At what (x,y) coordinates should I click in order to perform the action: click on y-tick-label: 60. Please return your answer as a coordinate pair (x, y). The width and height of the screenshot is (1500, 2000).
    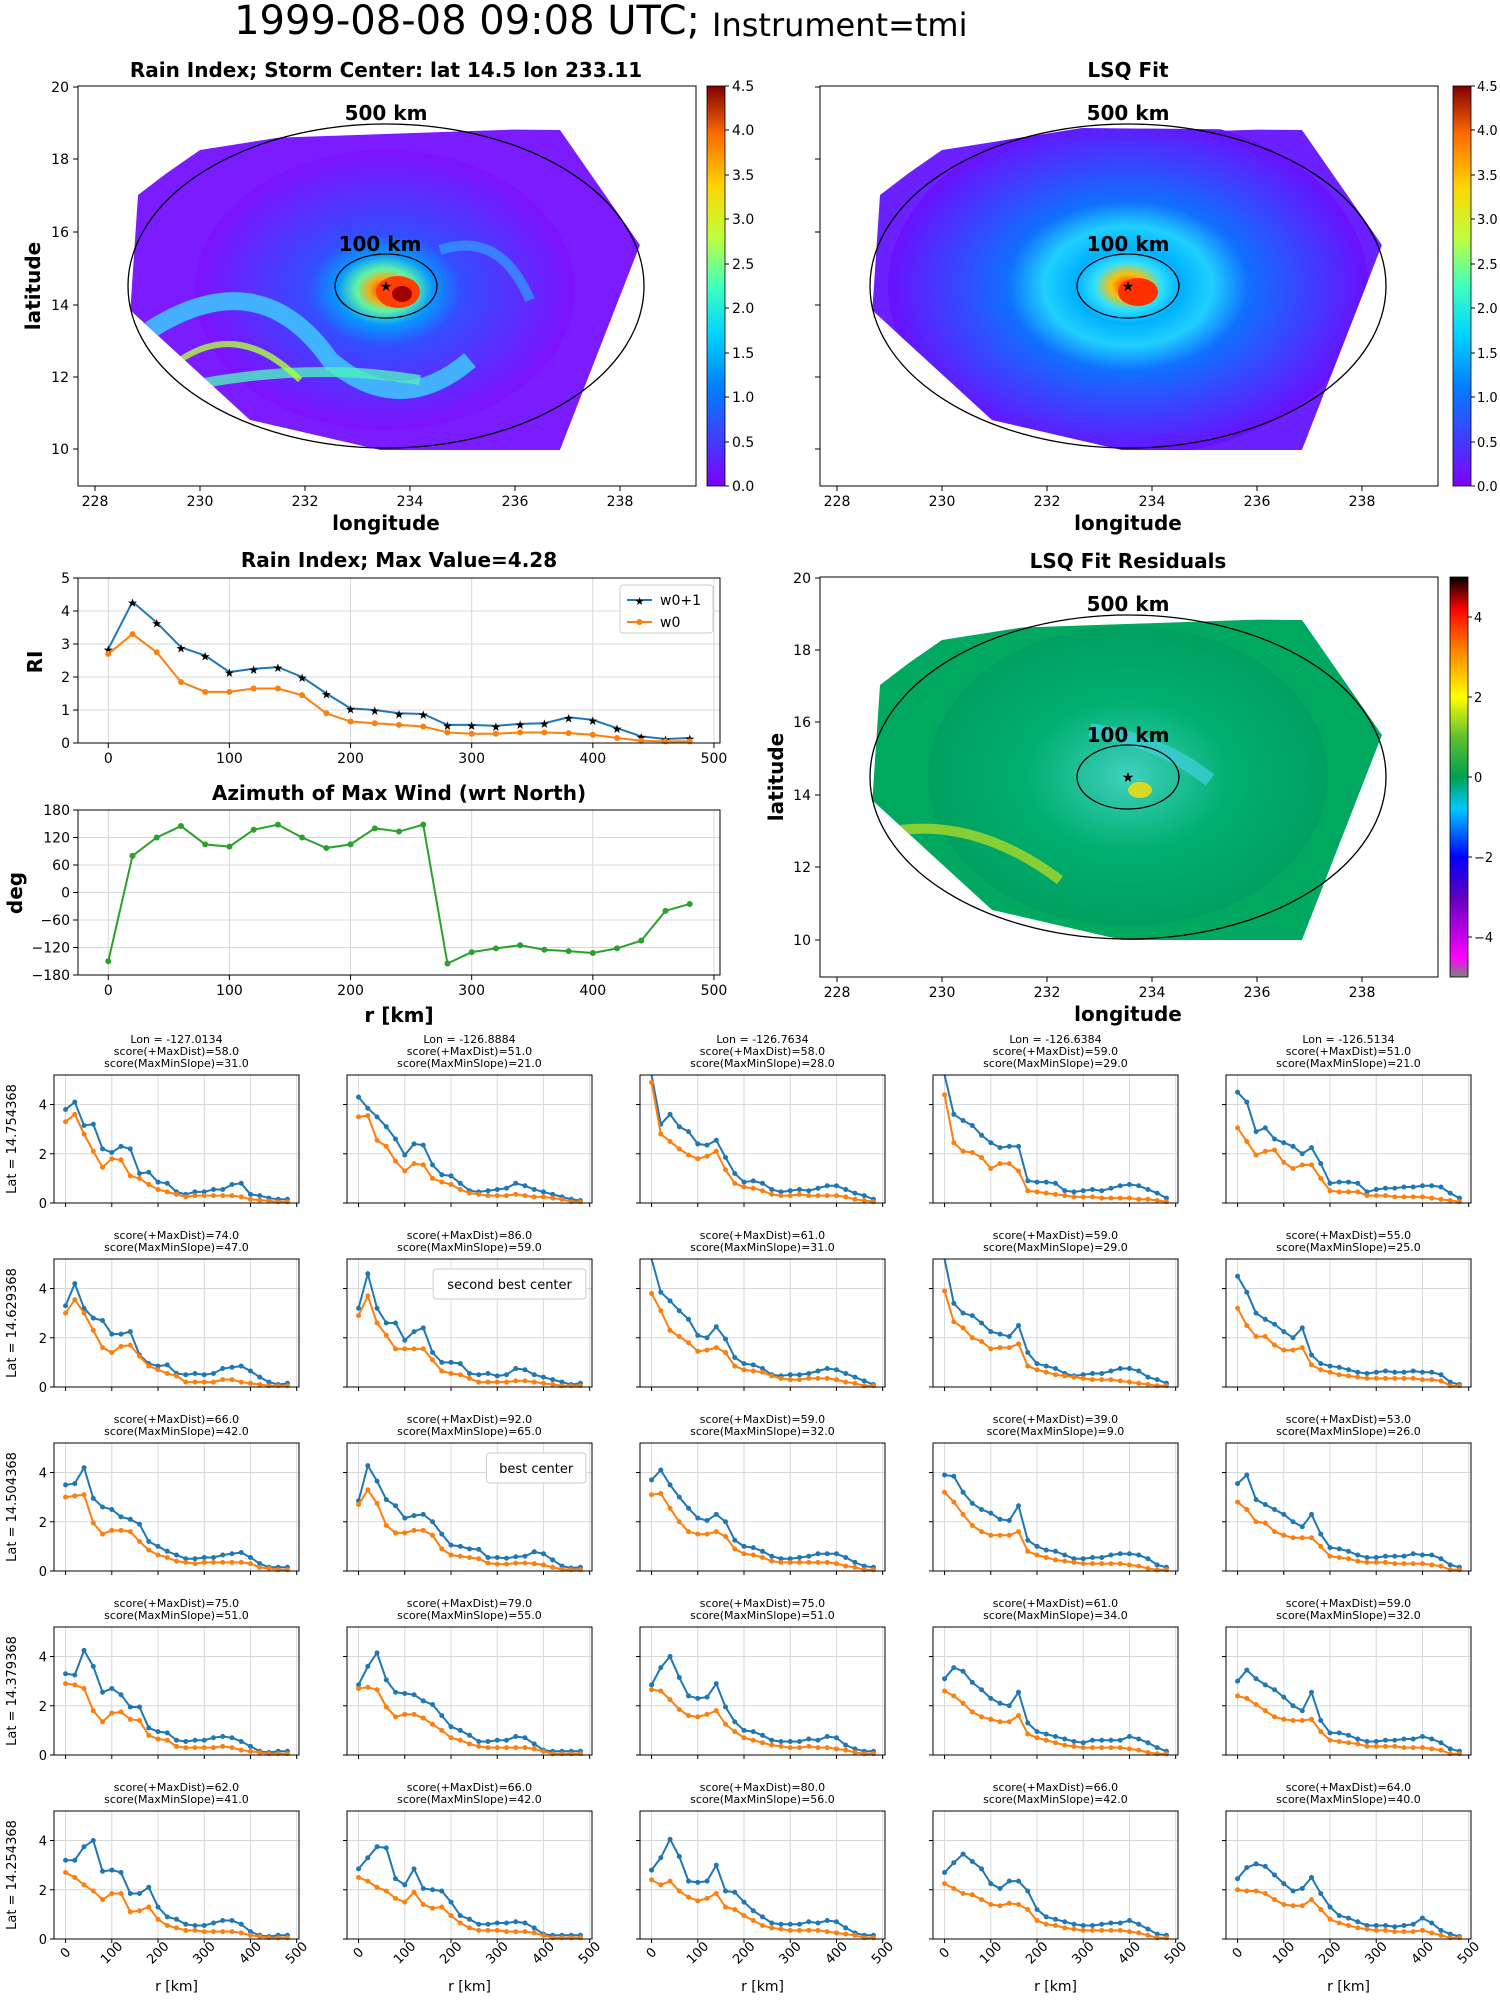
    Looking at the image, I should click on (61, 866).